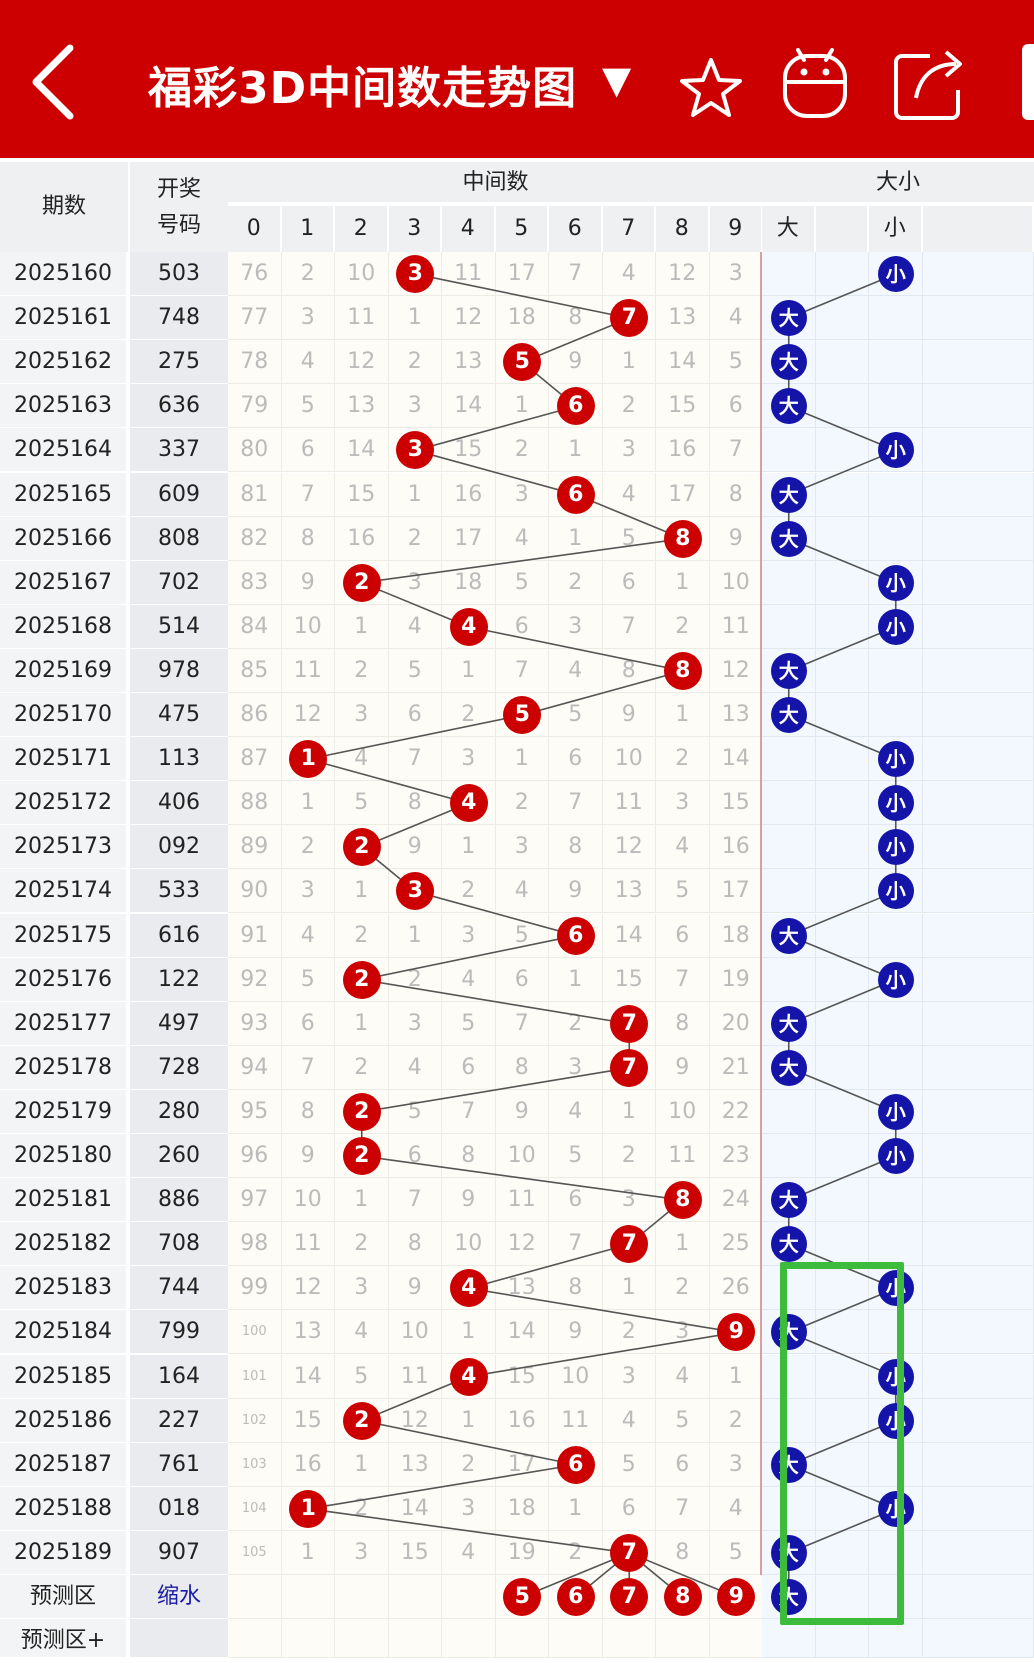  Describe the element at coordinates (64, 1244) in the screenshot. I see `period-cell: 2025182` at that location.